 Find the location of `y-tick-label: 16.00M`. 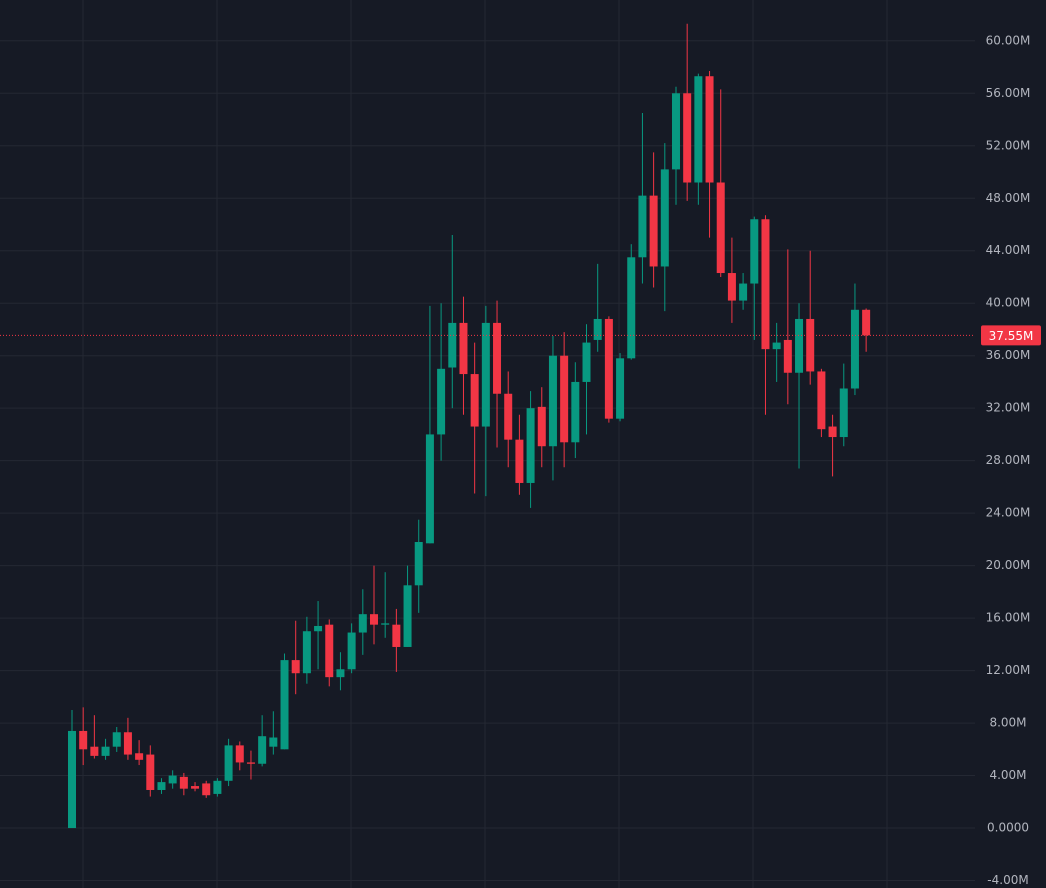

y-tick-label: 16.00M is located at coordinates (1008, 618).